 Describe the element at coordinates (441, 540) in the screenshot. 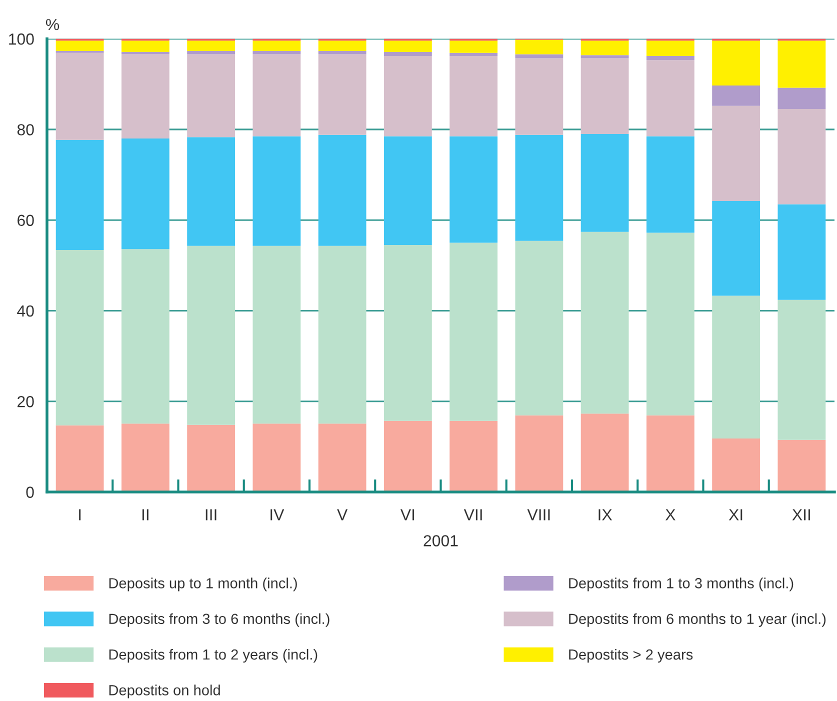

I see `x-axis-title: 2001` at that location.